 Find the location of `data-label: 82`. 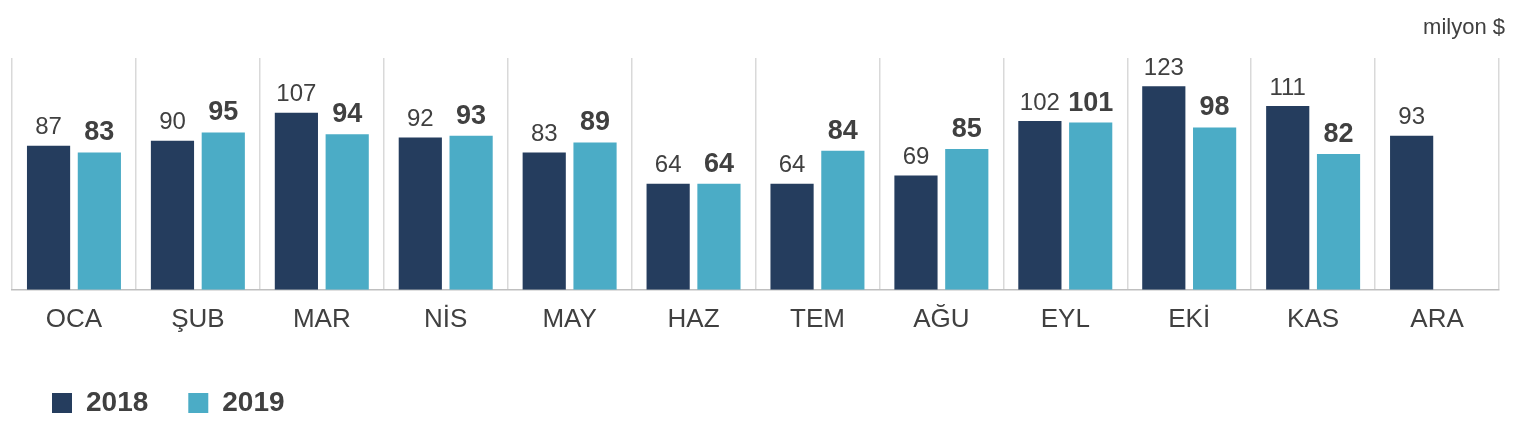

data-label: 82 is located at coordinates (1338, 132).